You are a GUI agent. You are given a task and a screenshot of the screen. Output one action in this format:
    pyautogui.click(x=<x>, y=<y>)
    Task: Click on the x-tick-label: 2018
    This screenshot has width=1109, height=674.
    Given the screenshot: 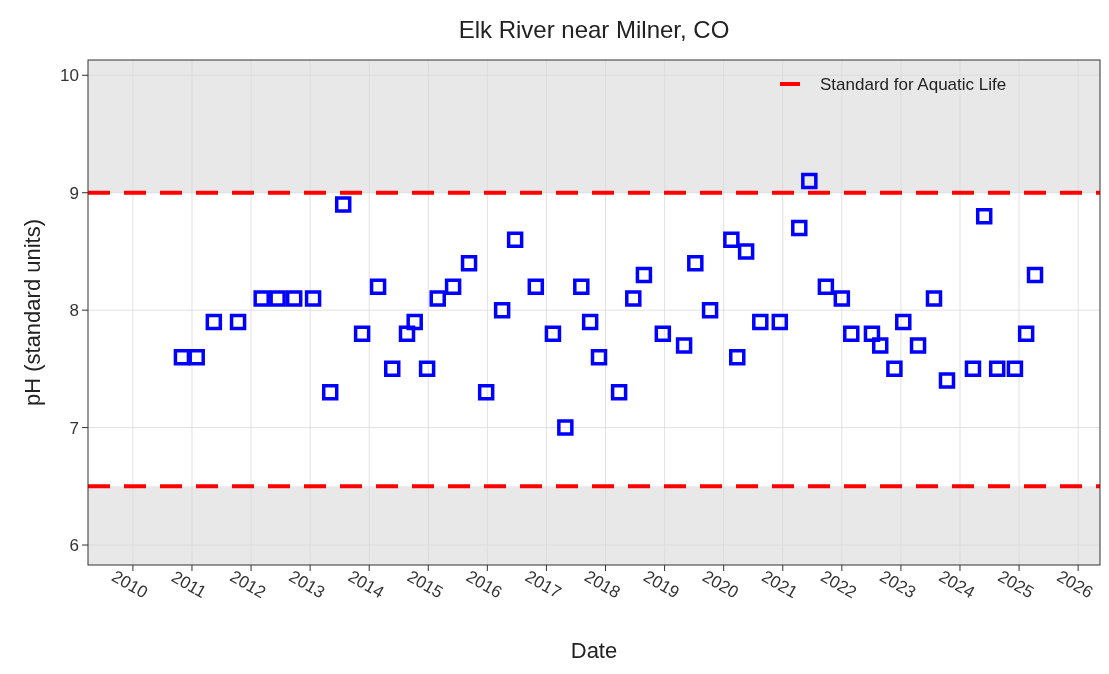 What is the action you would take?
    pyautogui.click(x=602, y=584)
    